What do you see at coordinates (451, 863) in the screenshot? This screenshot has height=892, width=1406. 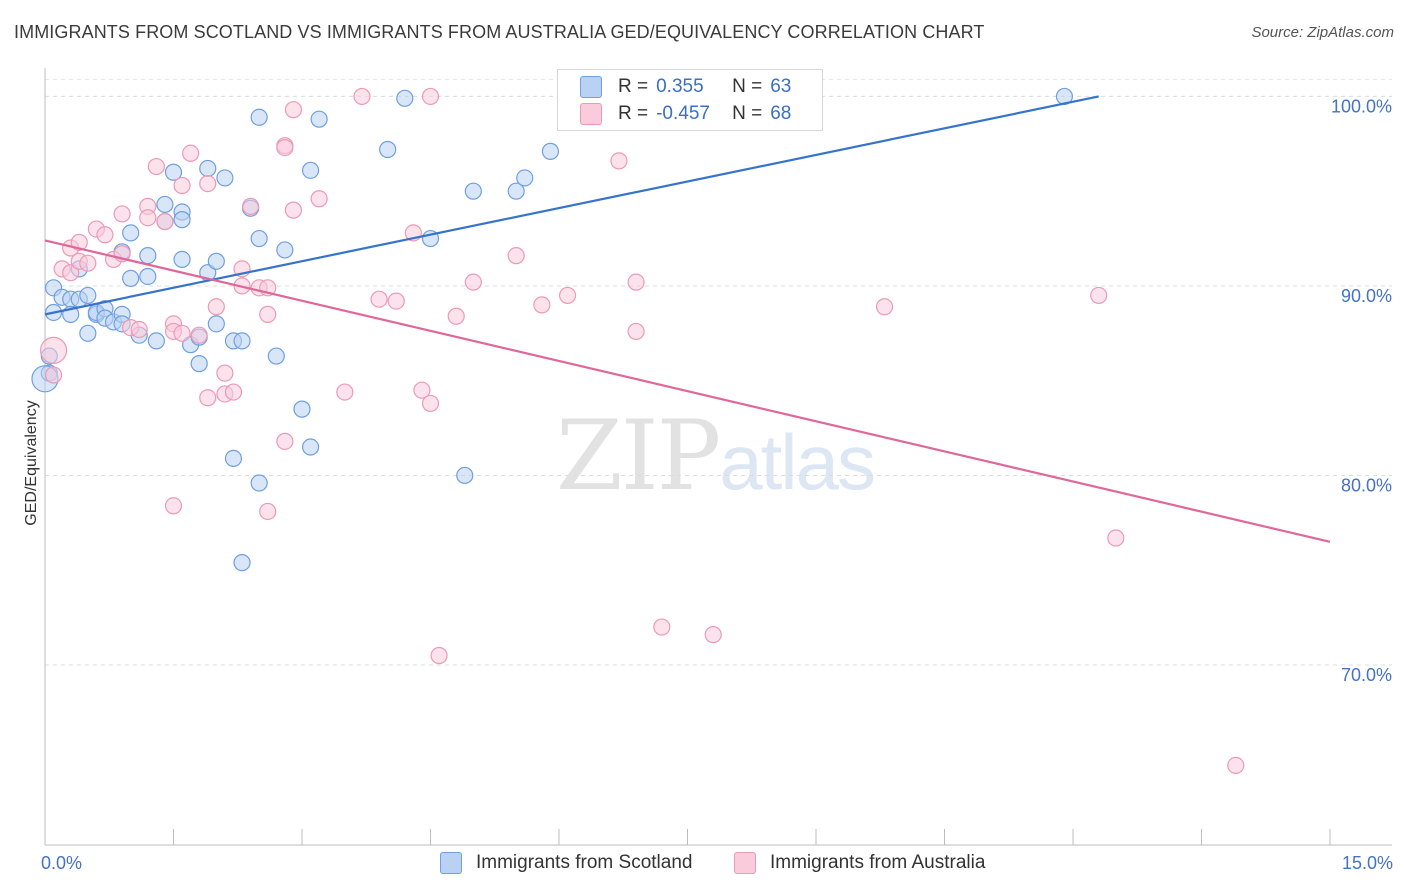 I see `scotland-legend-swatch` at bounding box center [451, 863].